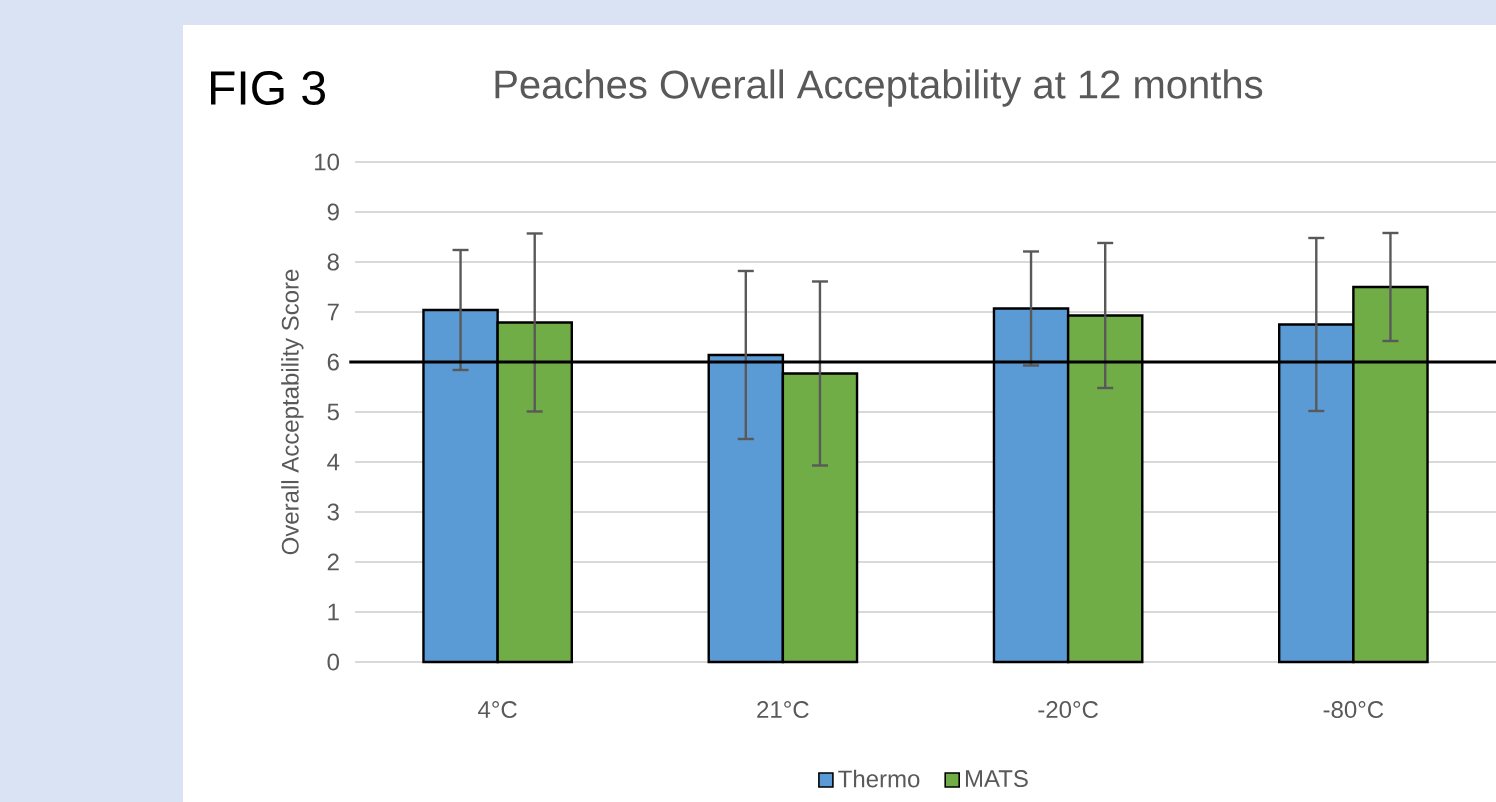 Image resolution: width=1496 pixels, height=802 pixels. Describe the element at coordinates (1353, 710) in the screenshot. I see `x-tick-label: -80°C` at that location.